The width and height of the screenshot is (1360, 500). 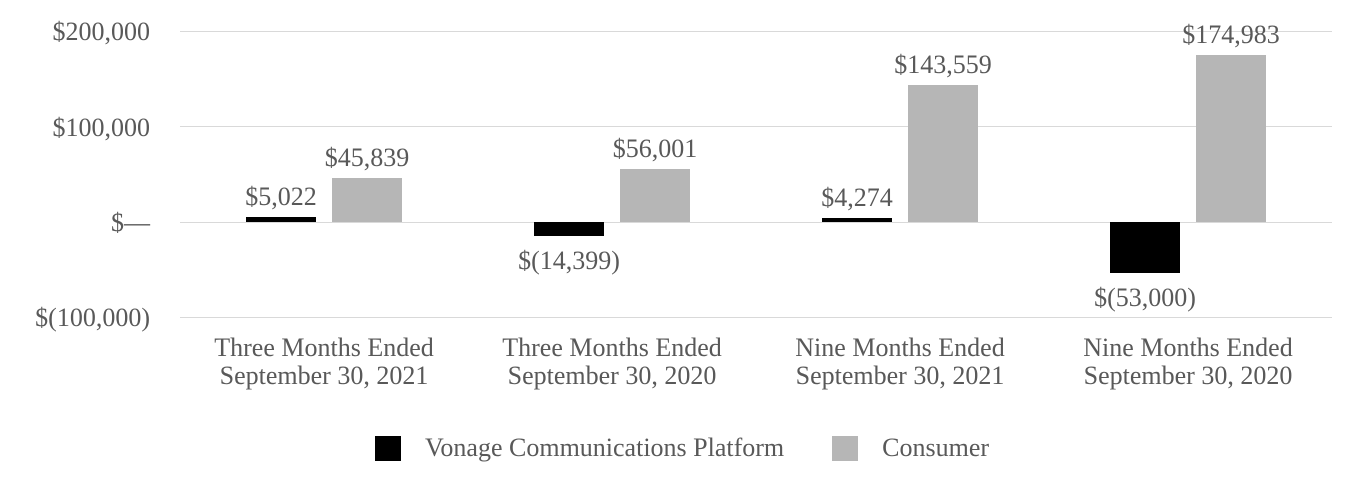 What do you see at coordinates (655, 148) in the screenshot?
I see `data-label: $56,001` at bounding box center [655, 148].